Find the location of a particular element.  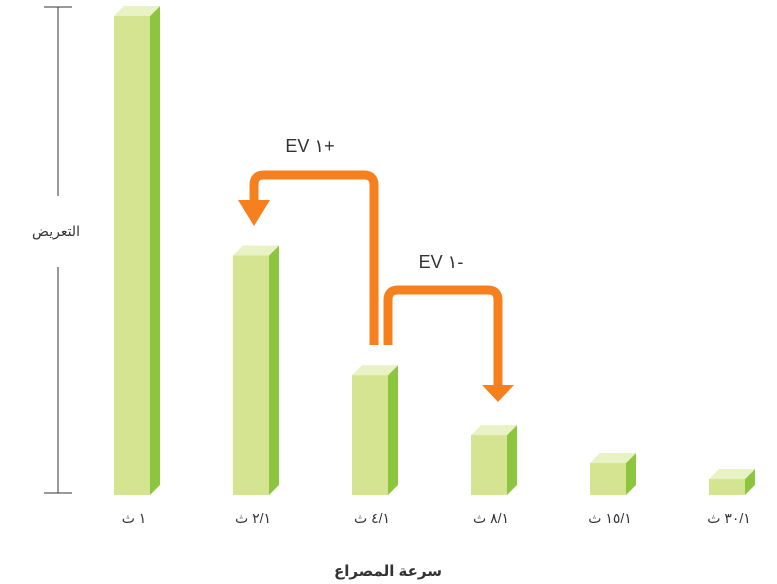

x-axis-title: سرعة المصراع is located at coordinates (388, 571).